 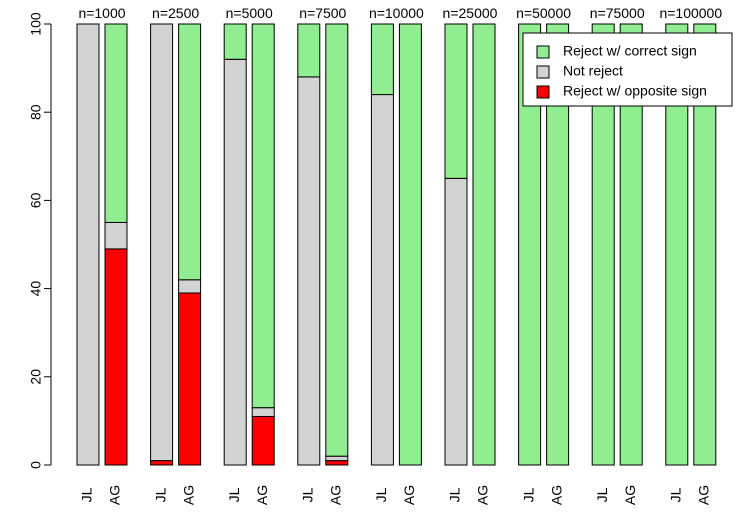 I want to click on legend-label: Reject w/ correct sign, so click(x=630, y=51).